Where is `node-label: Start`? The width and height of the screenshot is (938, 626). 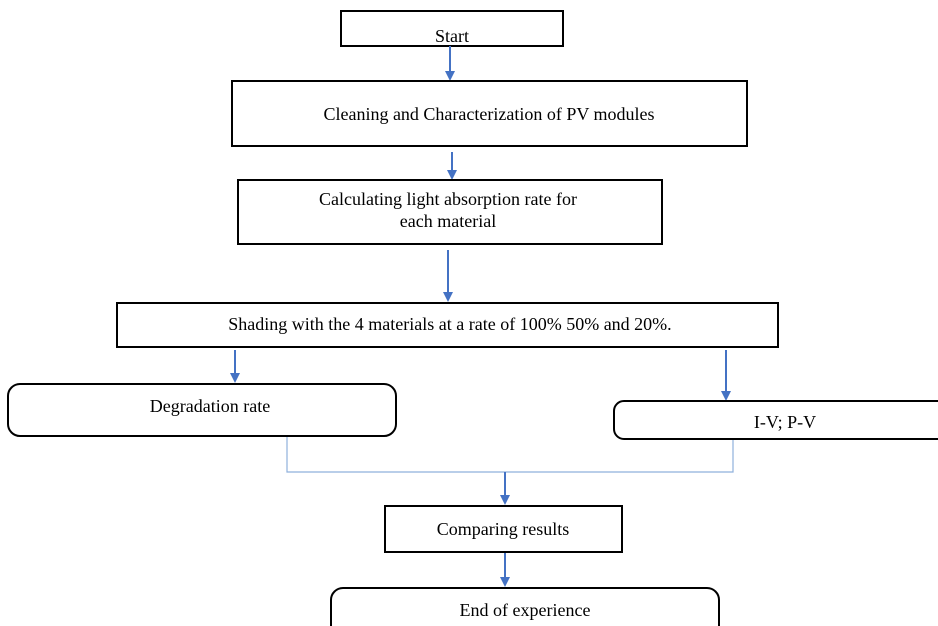 node-label: Start is located at coordinates (452, 36).